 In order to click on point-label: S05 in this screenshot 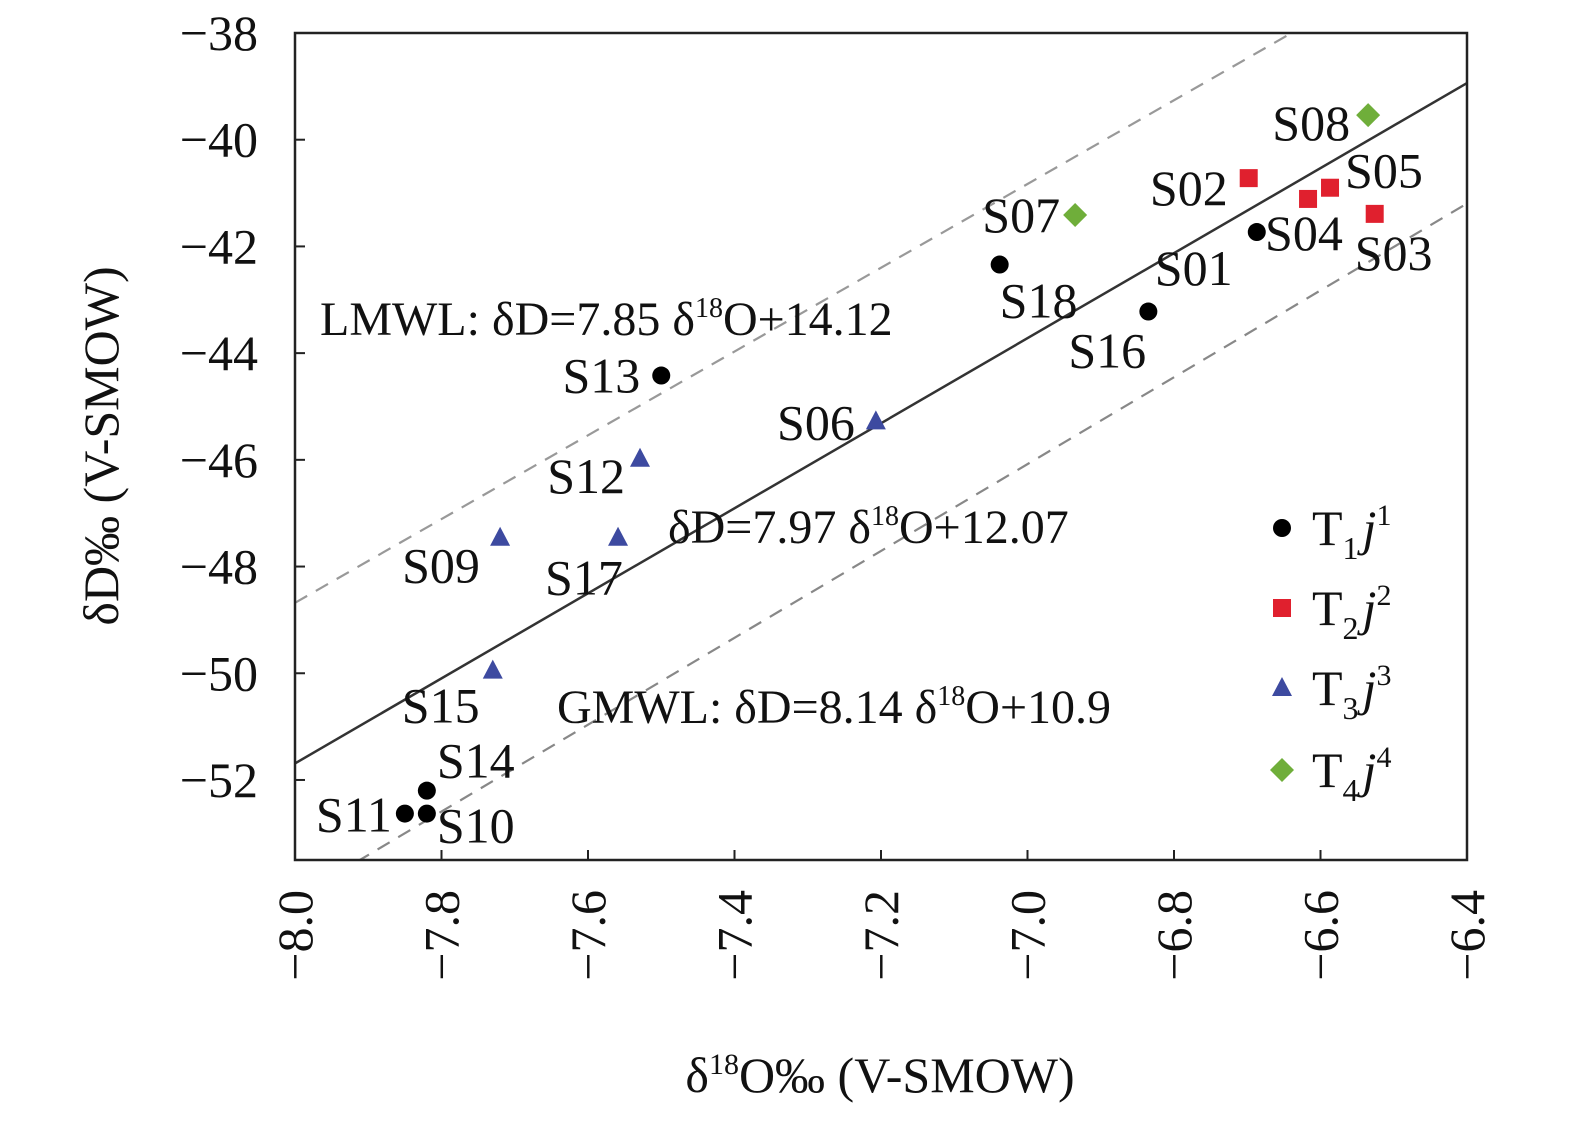, I will do `click(1384, 171)`.